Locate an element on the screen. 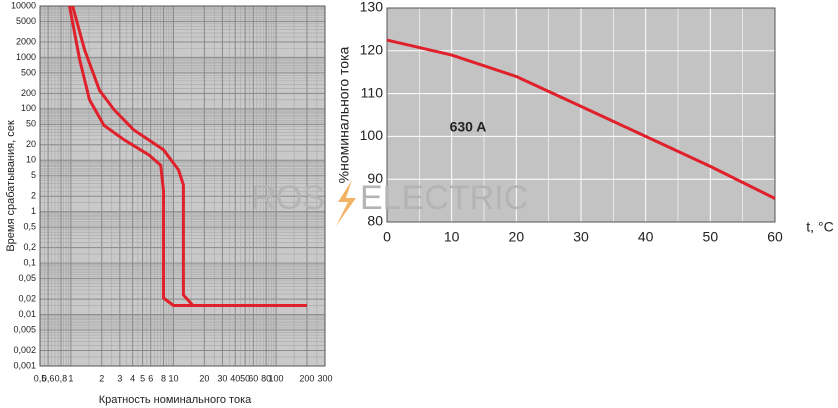 The width and height of the screenshot is (838, 408). y-tick-label: 0,02 is located at coordinates (27, 298).